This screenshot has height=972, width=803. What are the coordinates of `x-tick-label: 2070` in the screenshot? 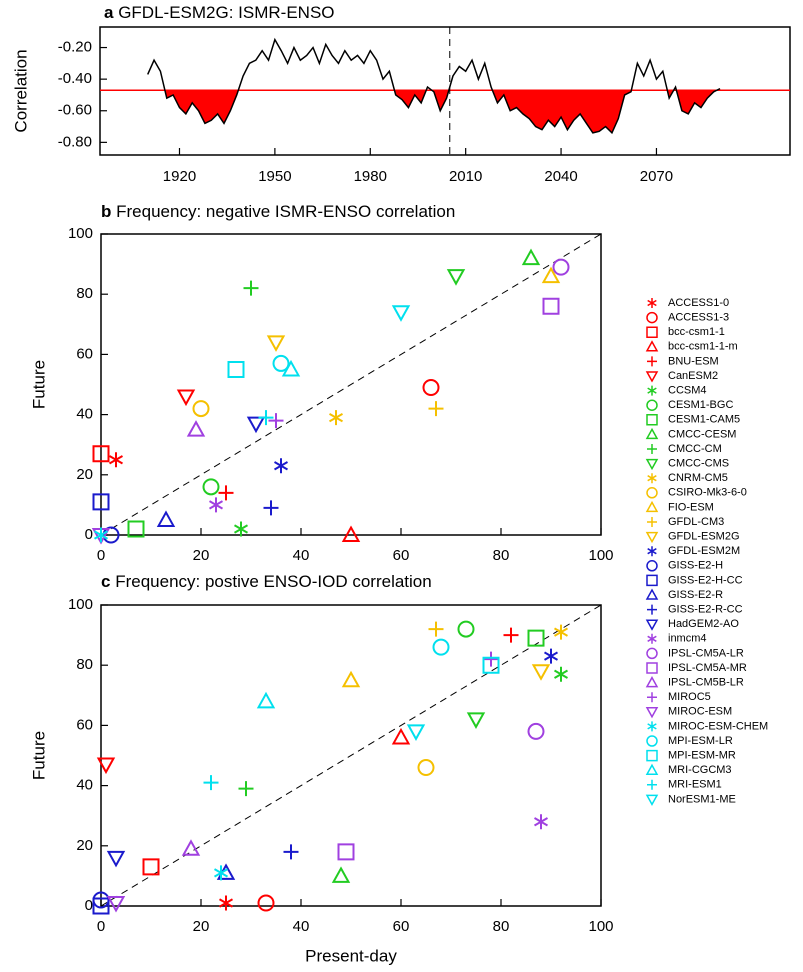 It's located at (656, 176).